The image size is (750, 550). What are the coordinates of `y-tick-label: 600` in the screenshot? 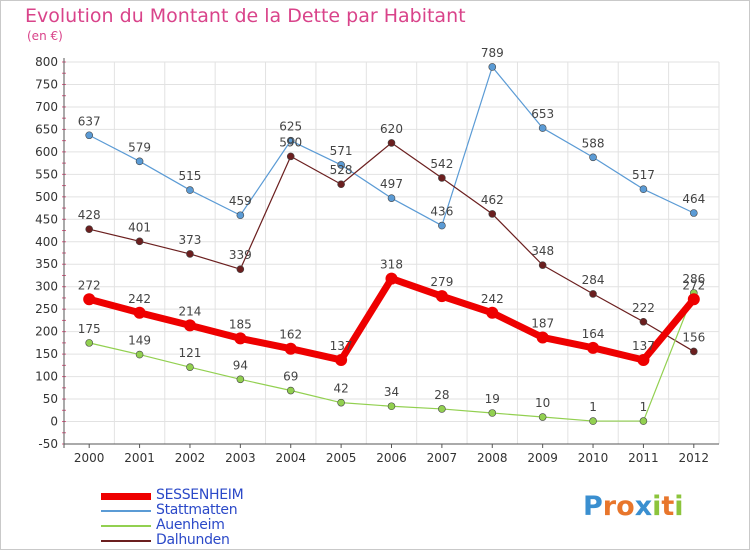 It's located at (46, 152).